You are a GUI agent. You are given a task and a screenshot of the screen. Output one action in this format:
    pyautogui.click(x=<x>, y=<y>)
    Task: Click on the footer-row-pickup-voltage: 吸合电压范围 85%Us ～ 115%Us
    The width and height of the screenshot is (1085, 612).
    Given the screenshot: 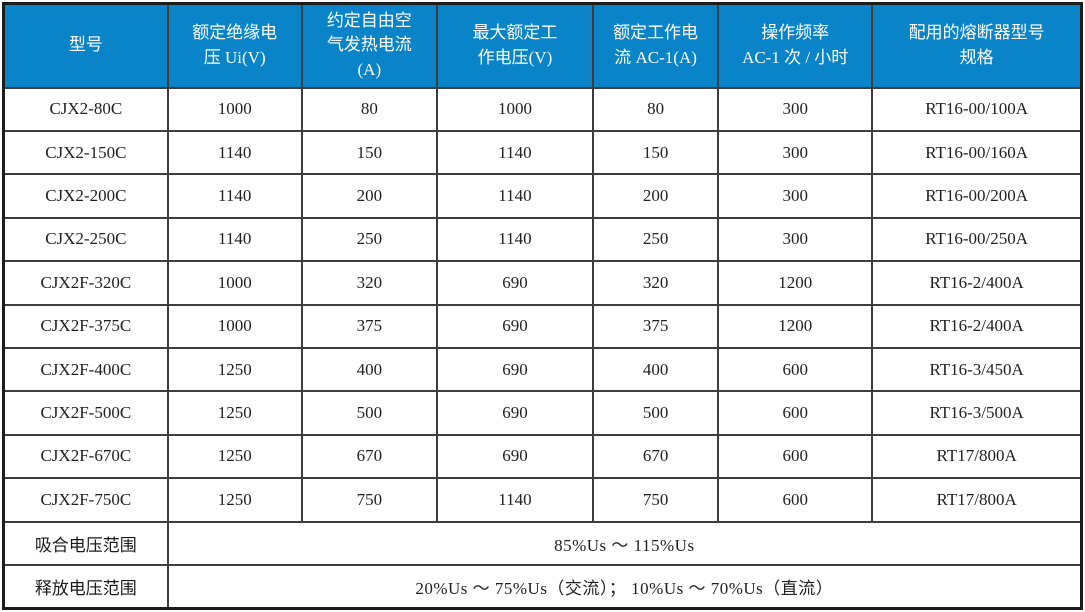 What is the action you would take?
    pyautogui.click(x=542, y=543)
    